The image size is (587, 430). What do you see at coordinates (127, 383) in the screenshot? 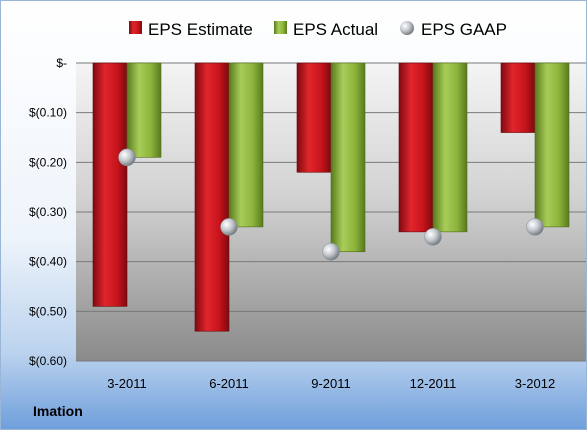
I see `x-tick-label: 3-2011` at bounding box center [127, 383].